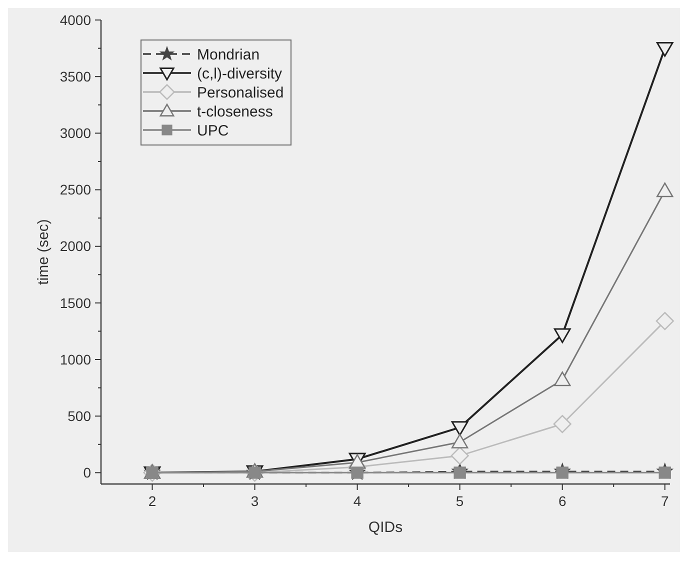  What do you see at coordinates (228, 55) in the screenshot?
I see `legend-label: Mondrian` at bounding box center [228, 55].